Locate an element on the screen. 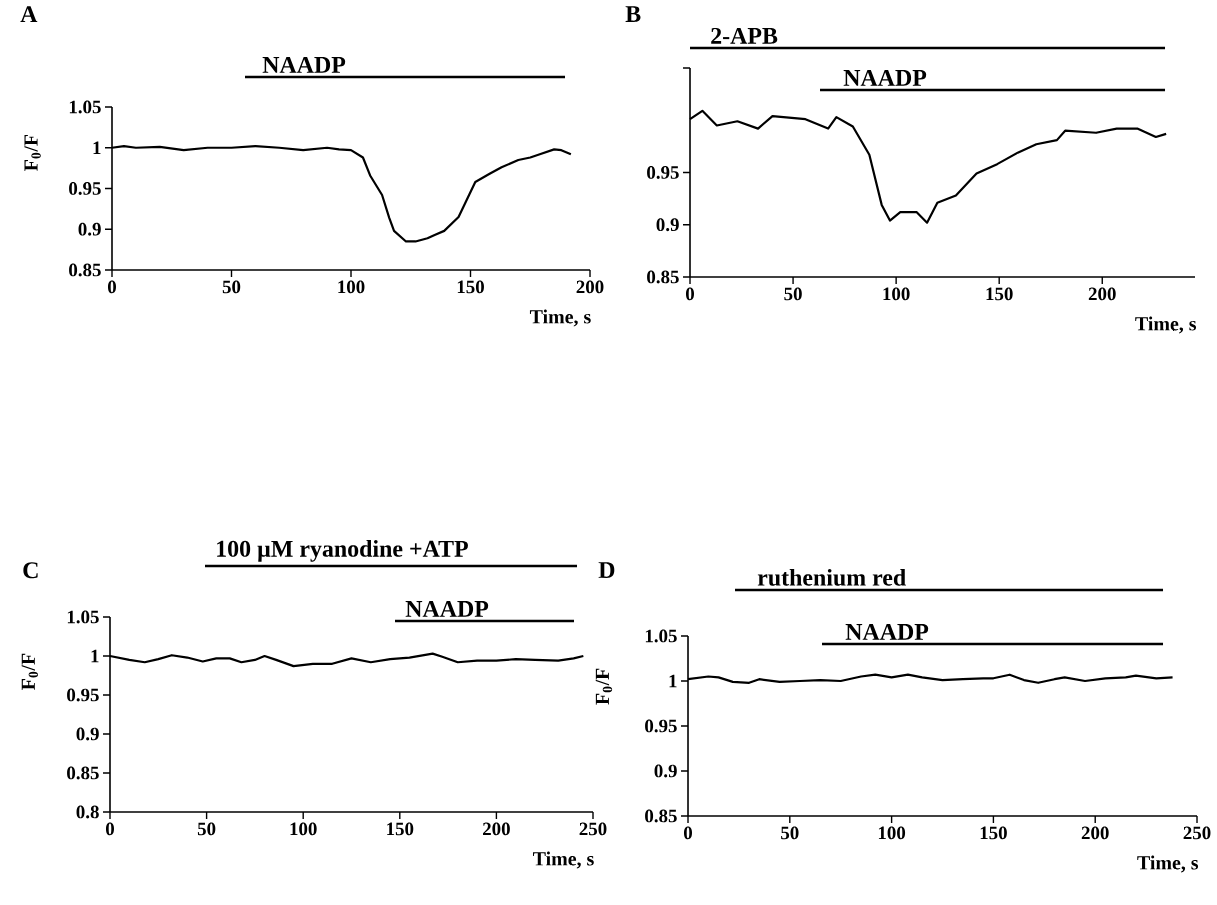 The height and width of the screenshot is (905, 1217). chart-title: D is located at coordinates (606, 570).